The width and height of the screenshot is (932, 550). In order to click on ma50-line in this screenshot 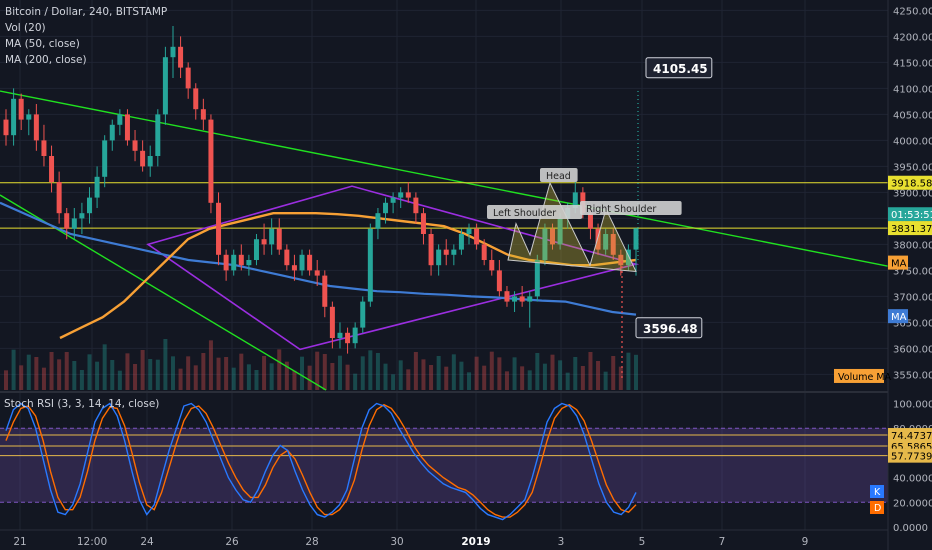, I will do `click(348, 276)`.